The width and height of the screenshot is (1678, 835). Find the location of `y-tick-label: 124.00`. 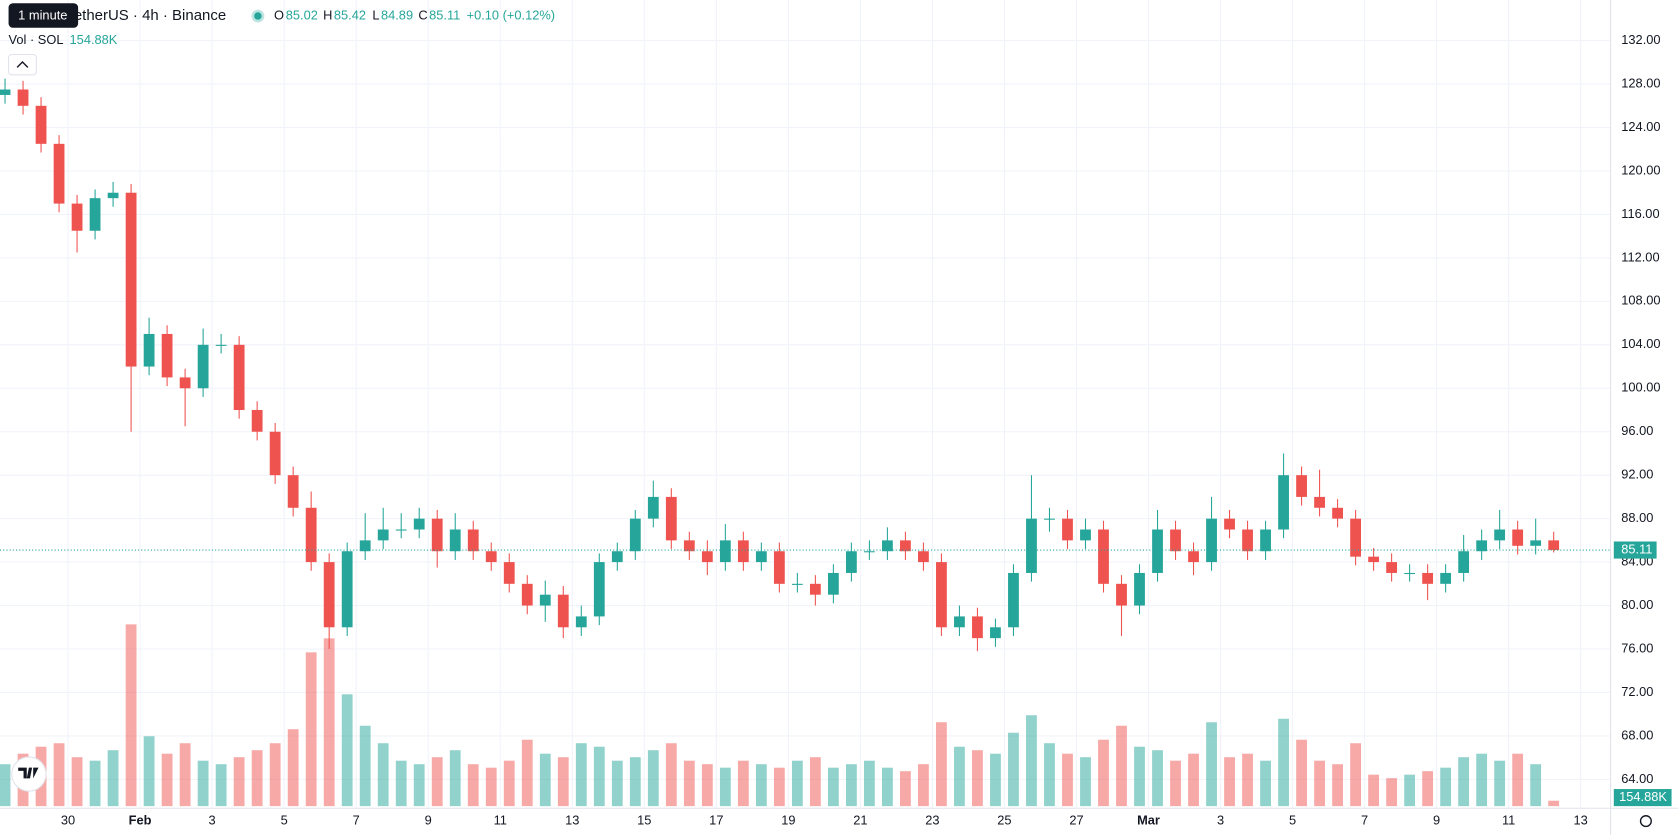

y-tick-label: 124.00 is located at coordinates (1640, 126).